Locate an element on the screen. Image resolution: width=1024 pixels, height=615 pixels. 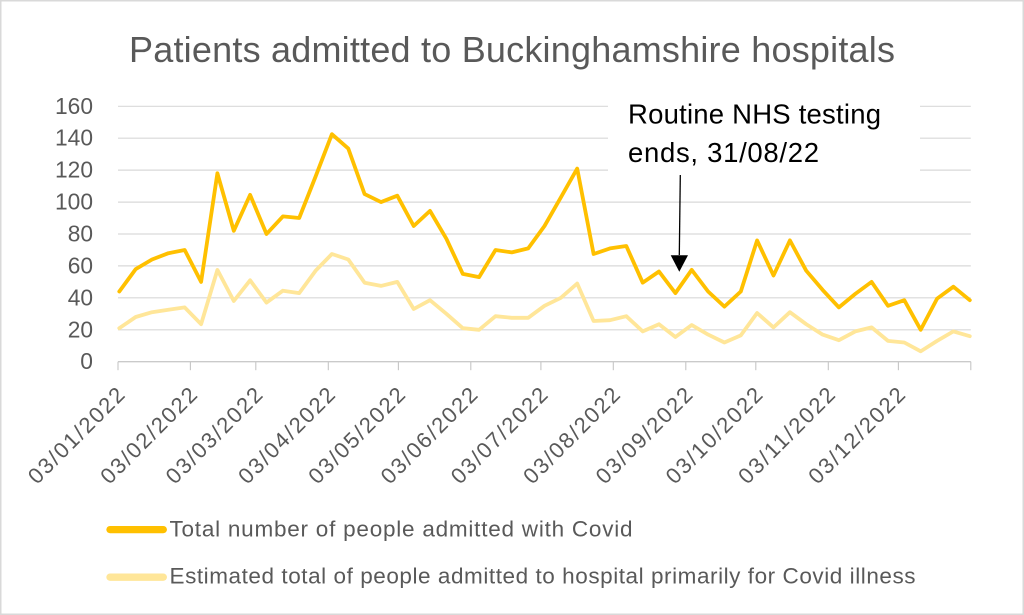
svg-text: 20 is located at coordinates (80, 329).